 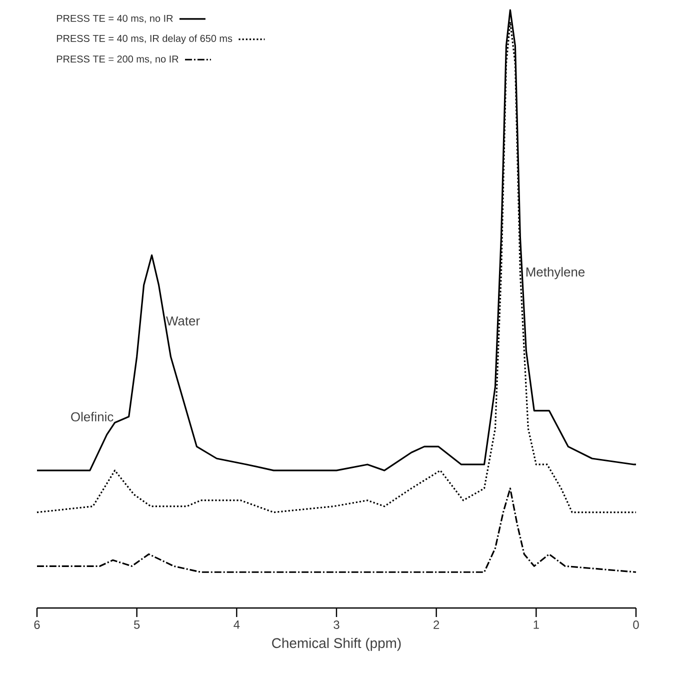 I want to click on annotation: Methylene, so click(x=555, y=273).